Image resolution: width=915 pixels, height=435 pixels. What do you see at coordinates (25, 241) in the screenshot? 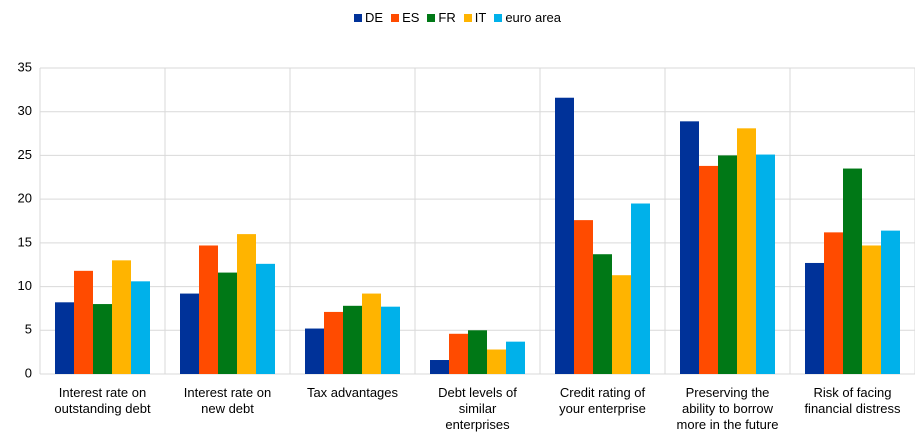
I see `y-tick-label: 15` at bounding box center [25, 241].